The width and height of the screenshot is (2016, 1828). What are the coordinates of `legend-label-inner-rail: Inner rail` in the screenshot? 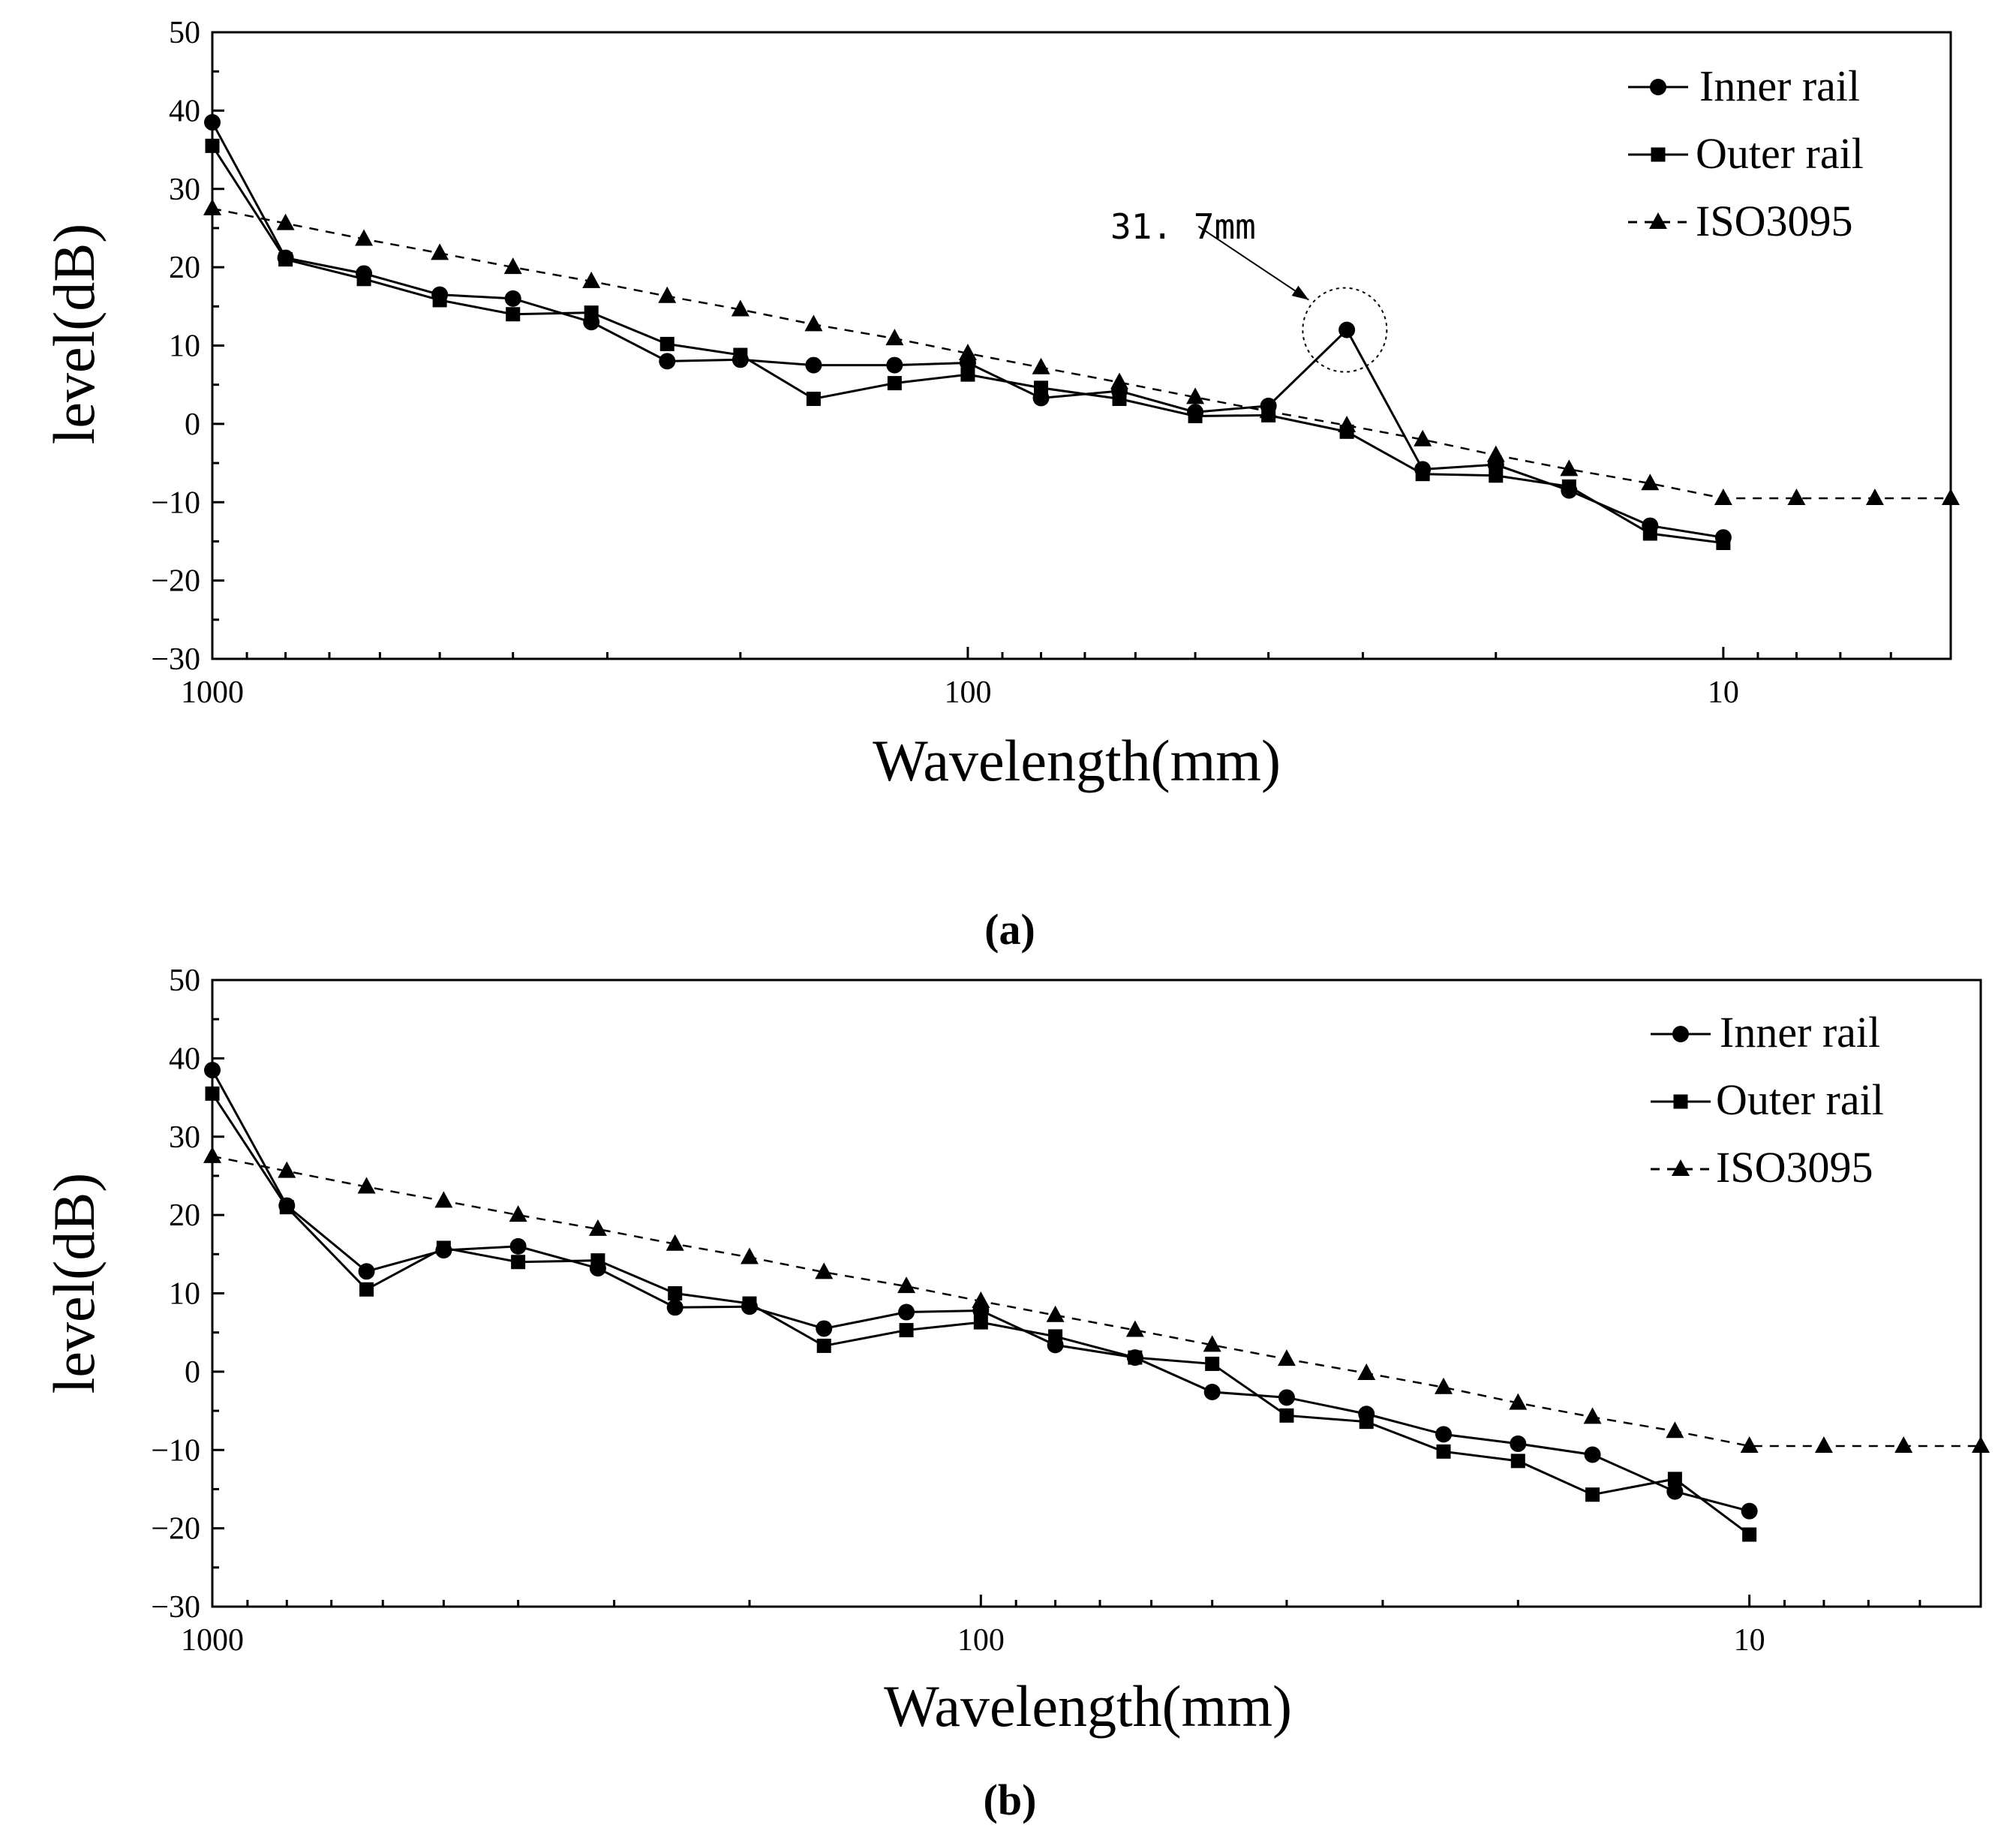 It's located at (1800, 1032).